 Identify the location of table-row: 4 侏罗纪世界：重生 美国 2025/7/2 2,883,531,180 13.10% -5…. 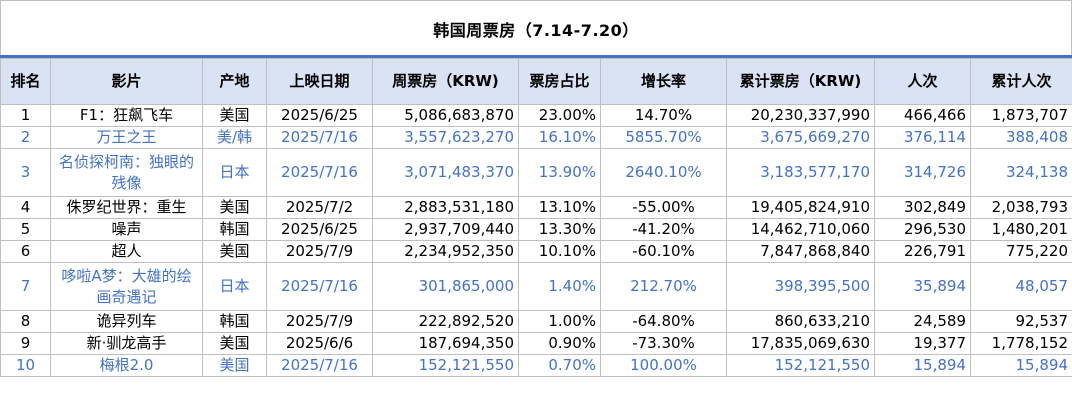
(536, 207).